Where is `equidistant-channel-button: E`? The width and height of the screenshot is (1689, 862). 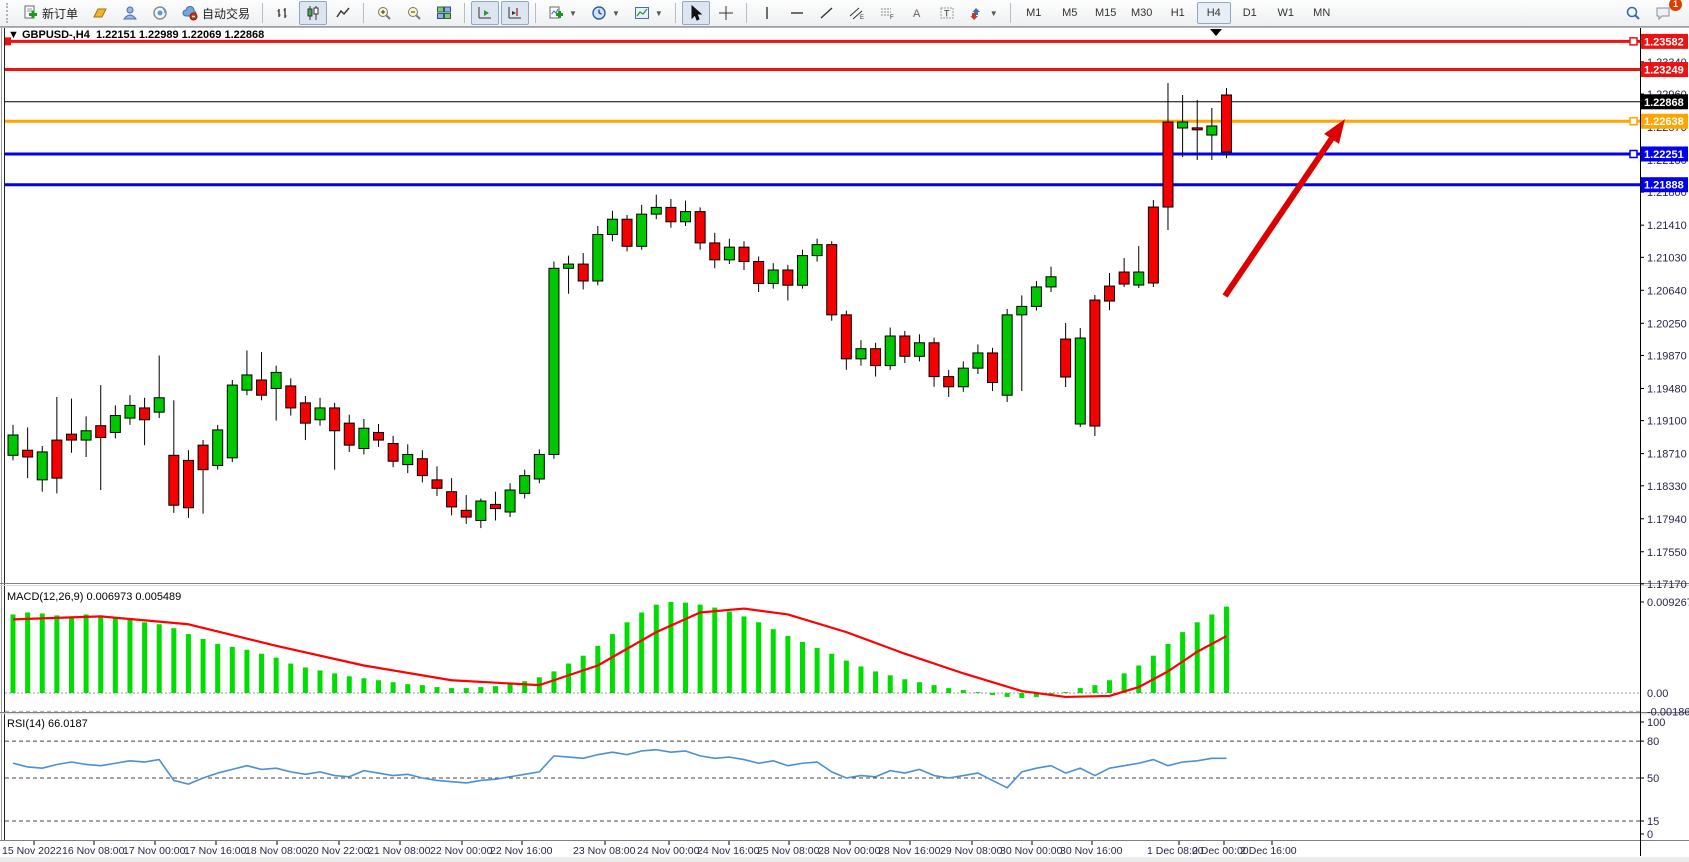
equidistant-channel-button: E is located at coordinates (857, 13).